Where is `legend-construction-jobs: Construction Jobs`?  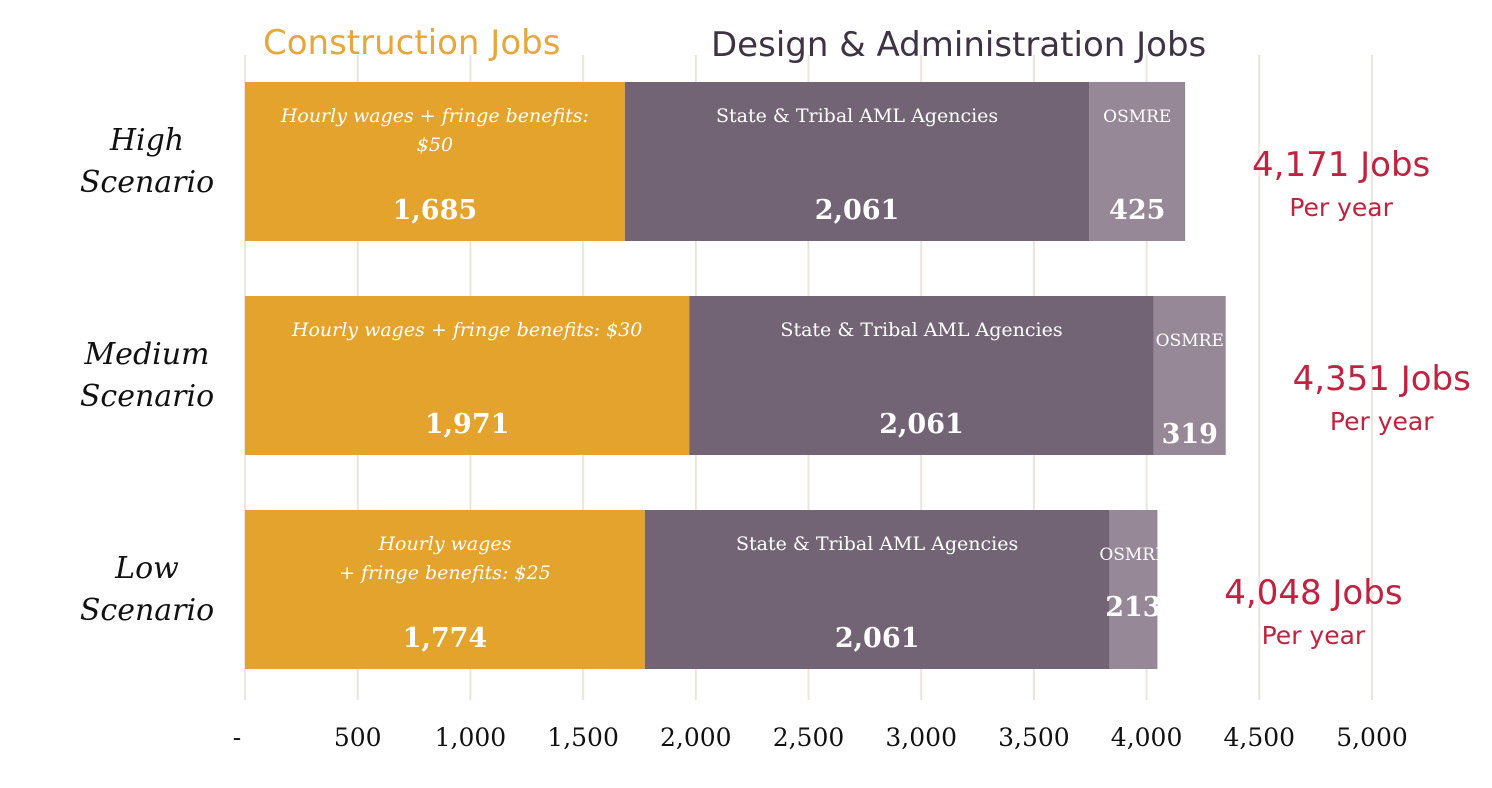
legend-construction-jobs: Construction Jobs is located at coordinates (411, 43).